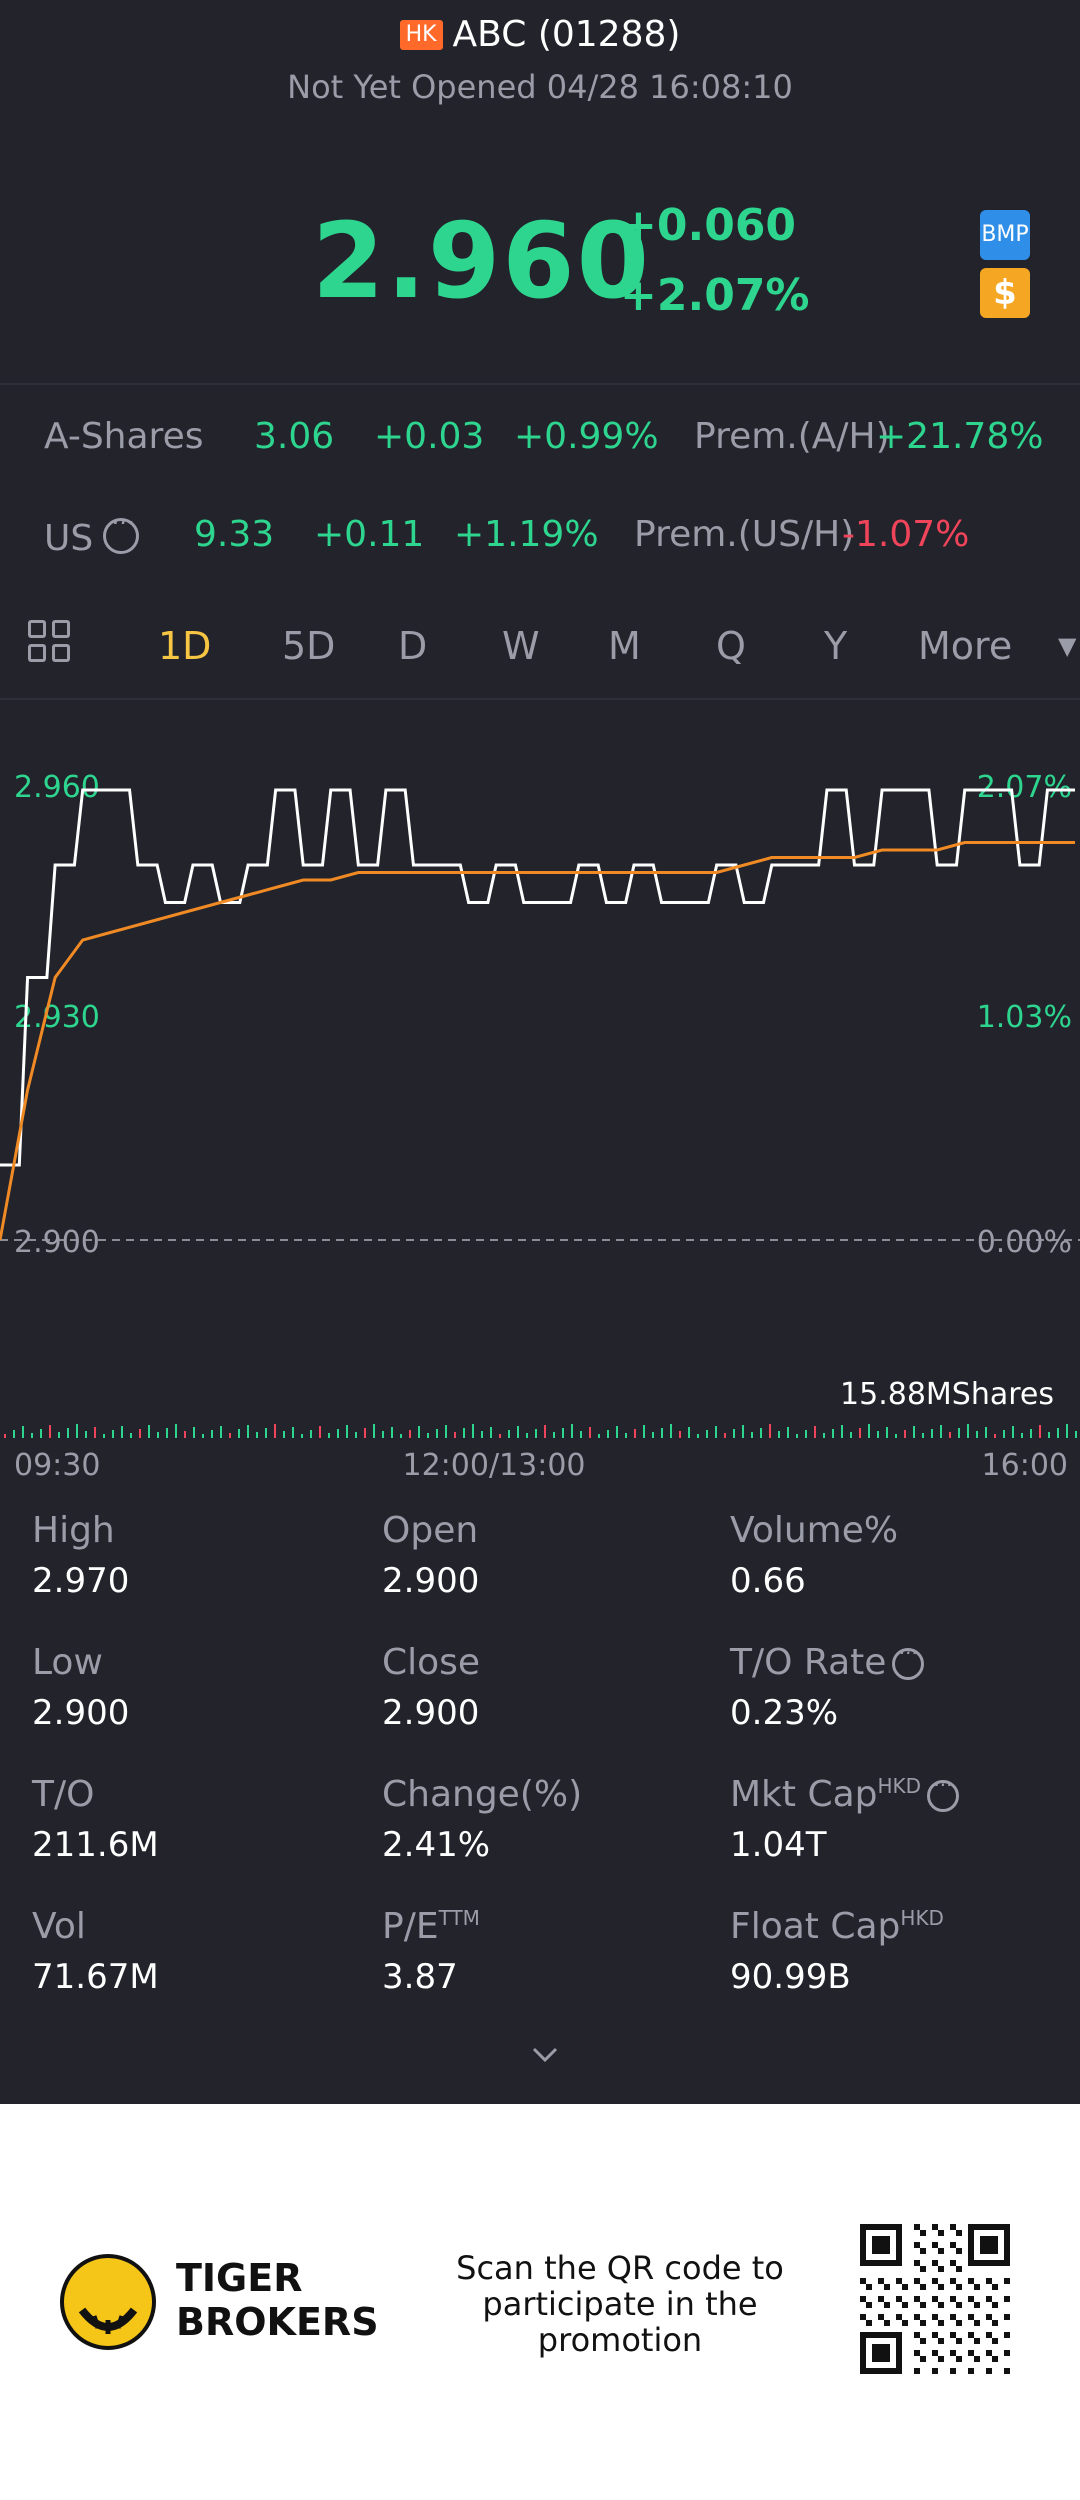 This screenshot has width=1080, height=2500. What do you see at coordinates (540, 87) in the screenshot?
I see `market-status: Not Yet Opened 04/28 16:08:10` at bounding box center [540, 87].